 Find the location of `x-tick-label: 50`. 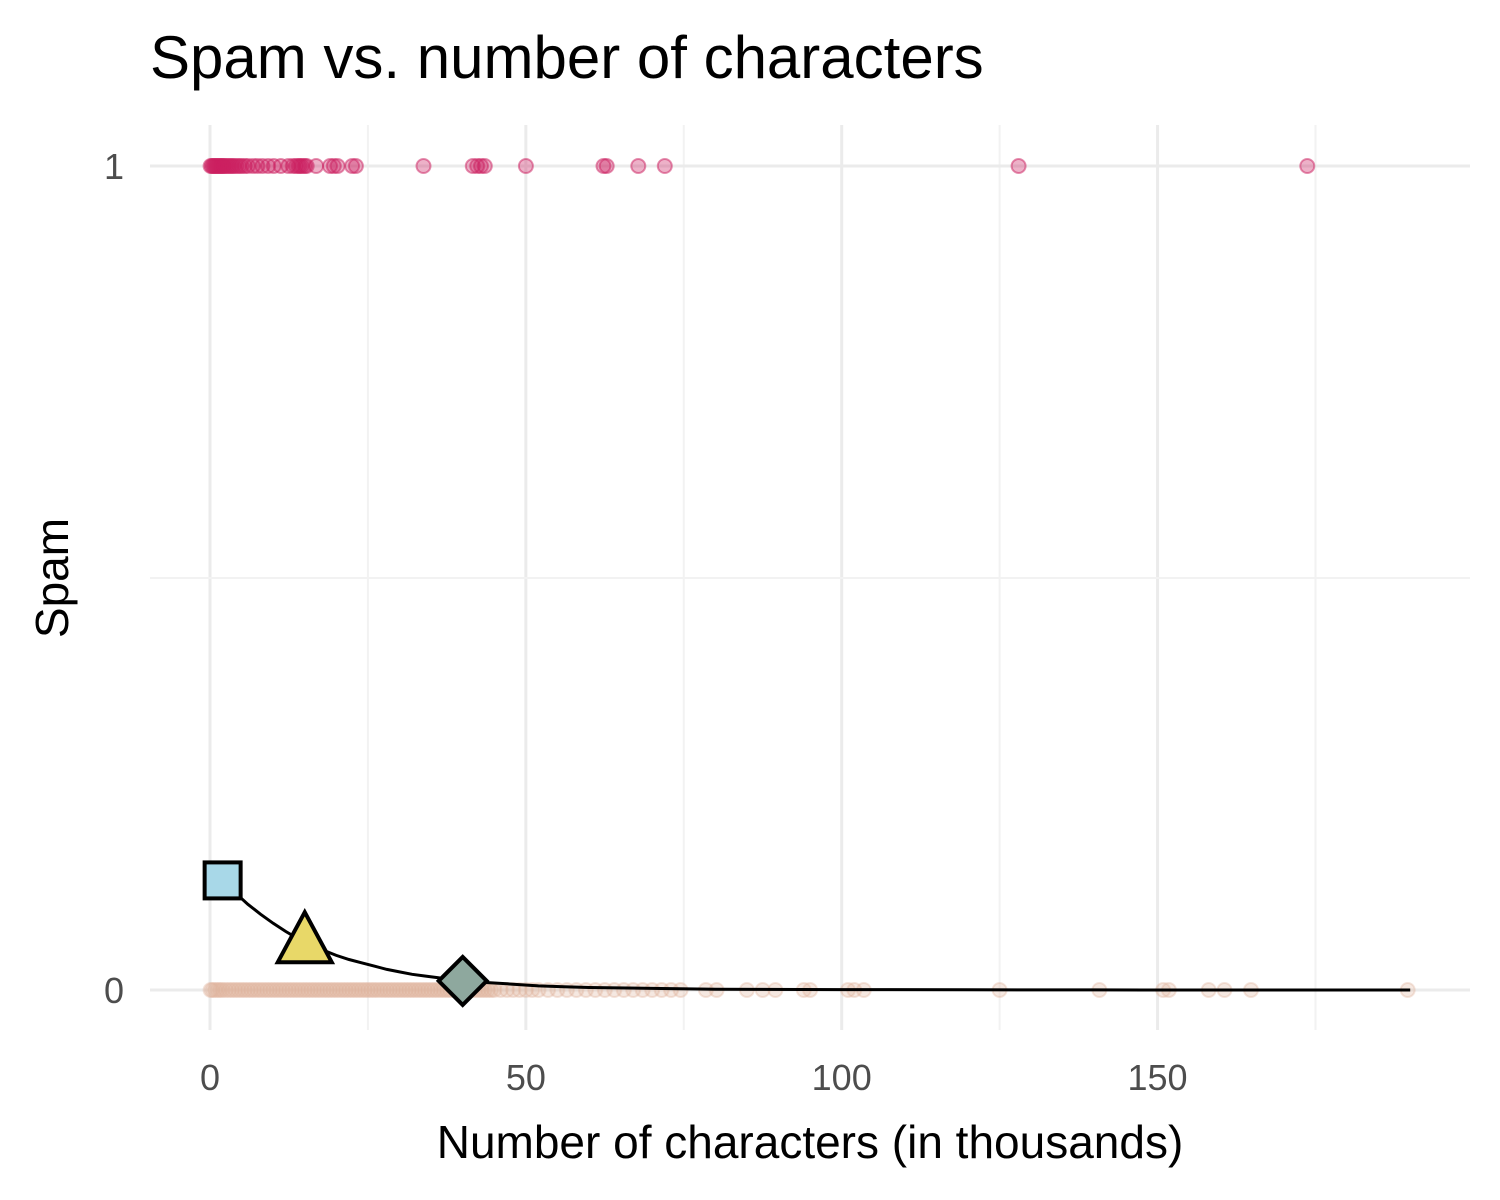

x-tick-label: 50 is located at coordinates (526, 1077).